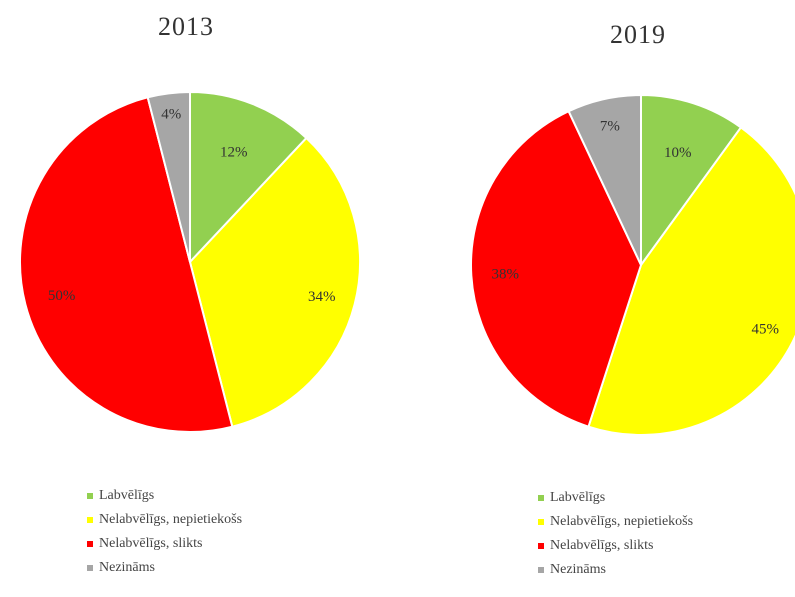 The image size is (795, 597). What do you see at coordinates (322, 297) in the screenshot?
I see `data-label-nelabveligs-nepietiekoss: 34%` at bounding box center [322, 297].